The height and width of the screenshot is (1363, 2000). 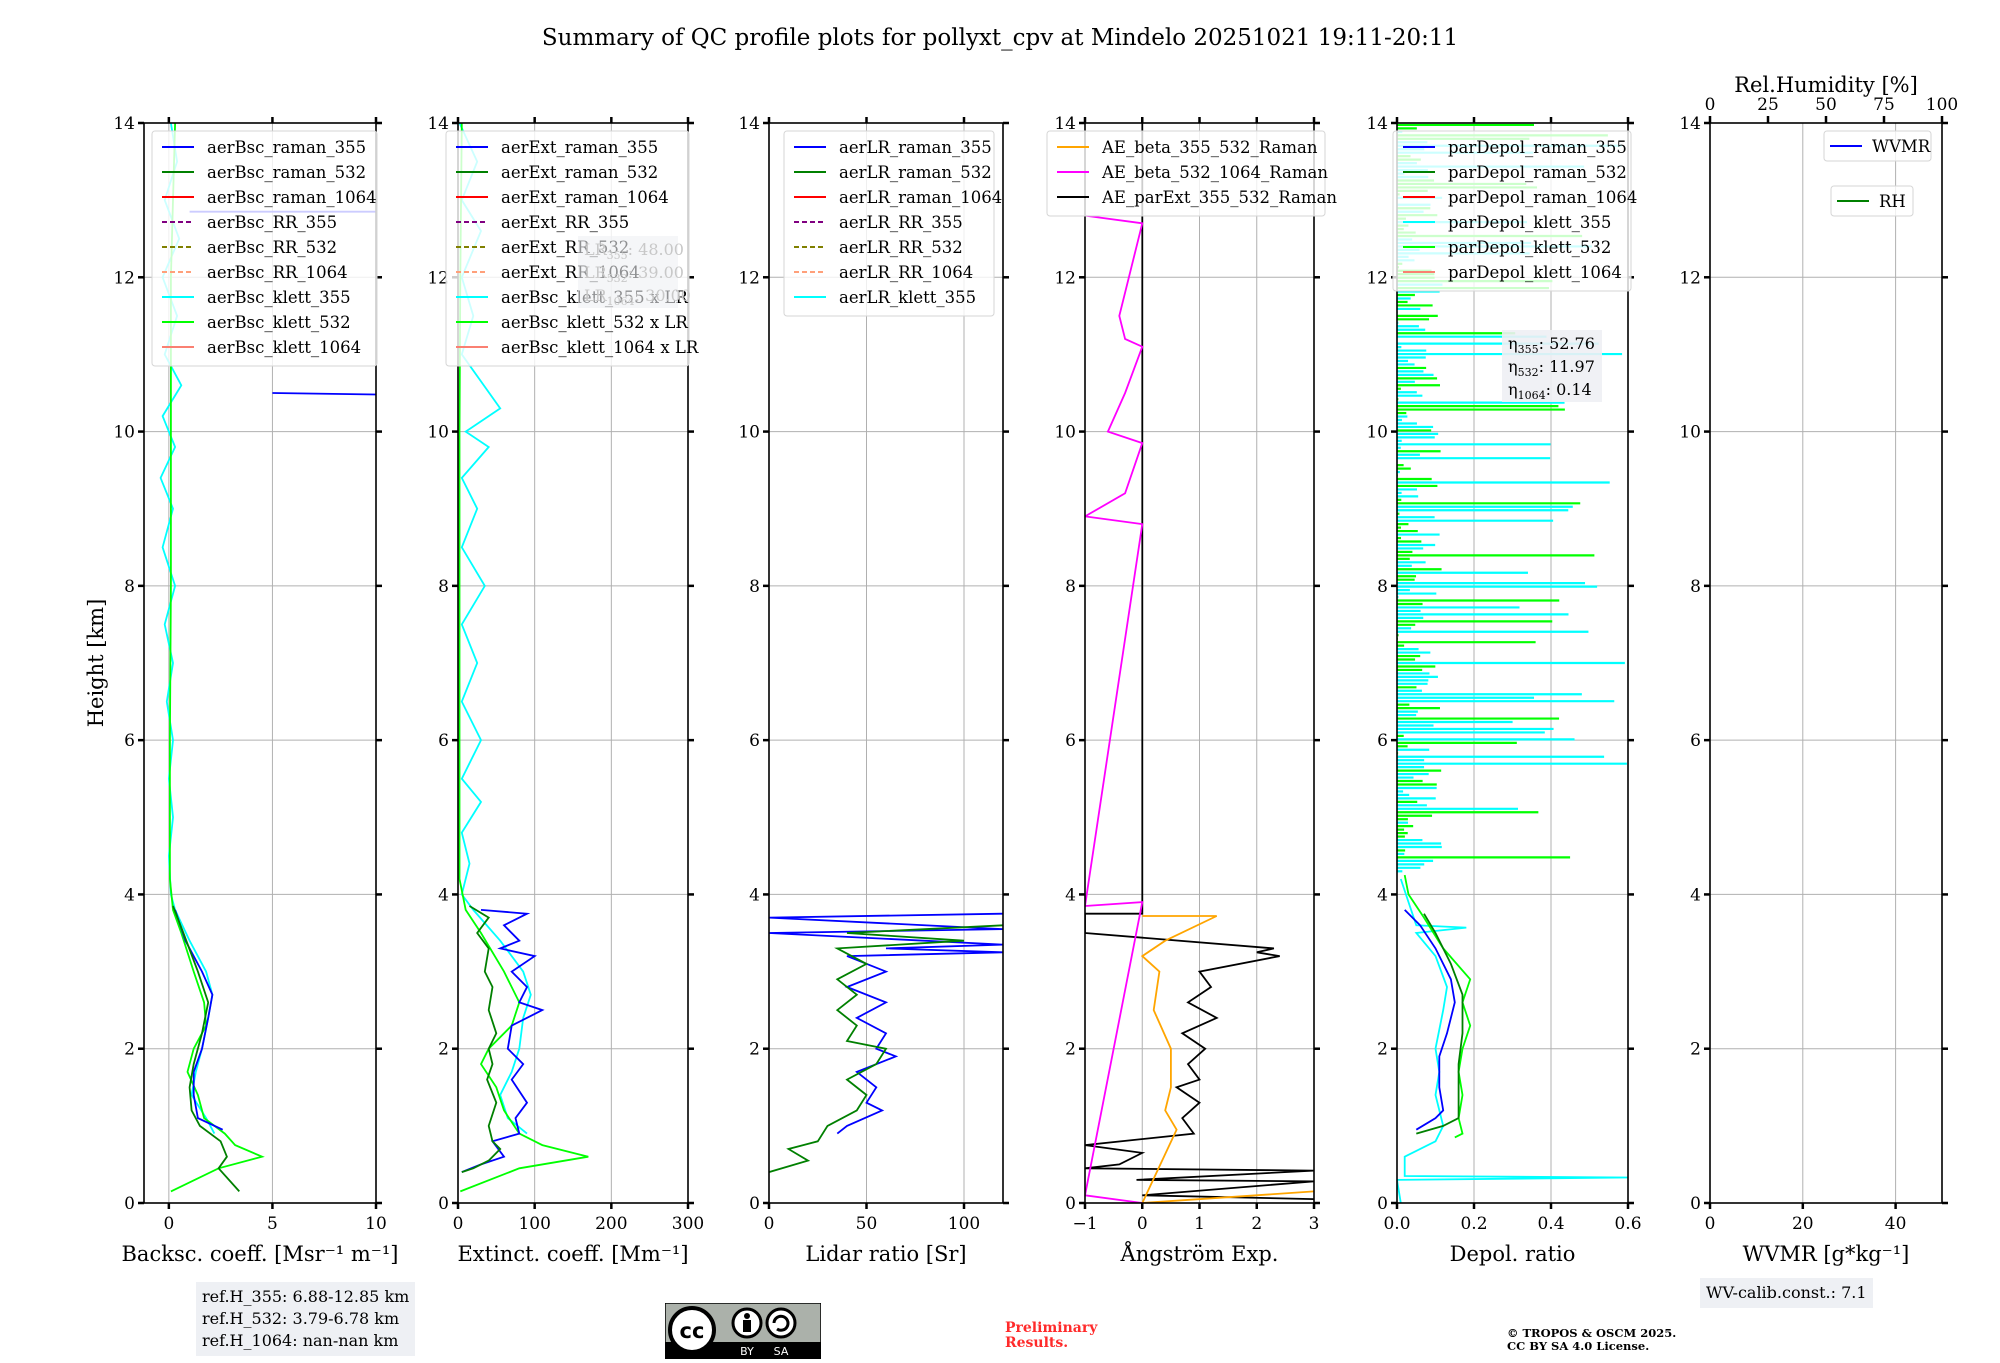 What do you see at coordinates (1826, 105) in the screenshot?
I see `secondary-x-tick-label: 50` at bounding box center [1826, 105].